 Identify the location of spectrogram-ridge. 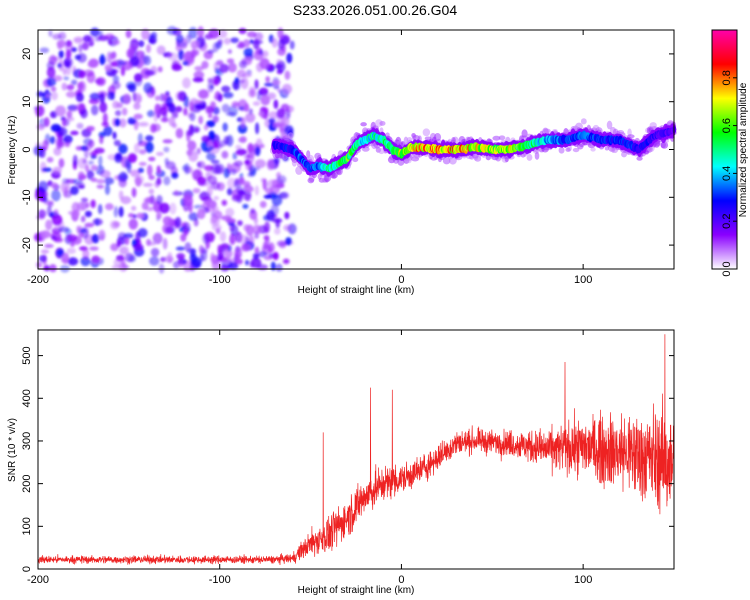
(473, 151).